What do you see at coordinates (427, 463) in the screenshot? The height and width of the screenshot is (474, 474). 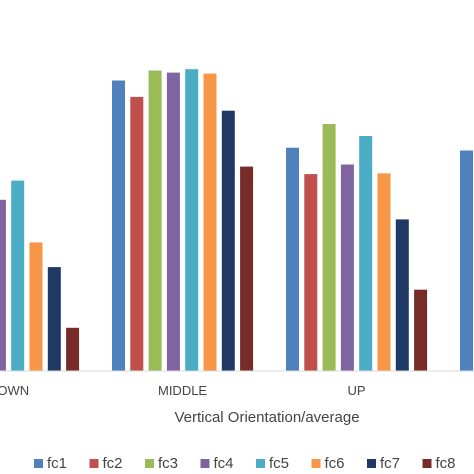 I see `legend-swatch-fc8` at bounding box center [427, 463].